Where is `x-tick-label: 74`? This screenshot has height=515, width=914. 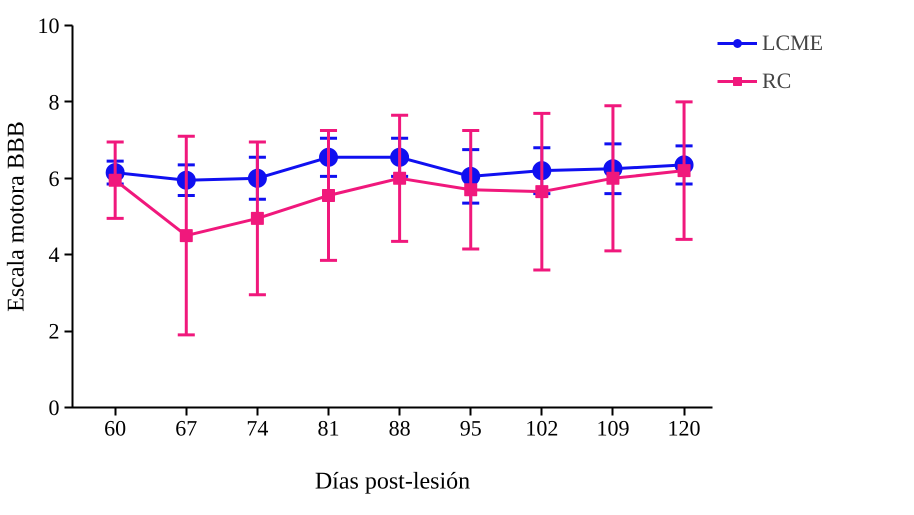
x-tick-label: 74 is located at coordinates (257, 428).